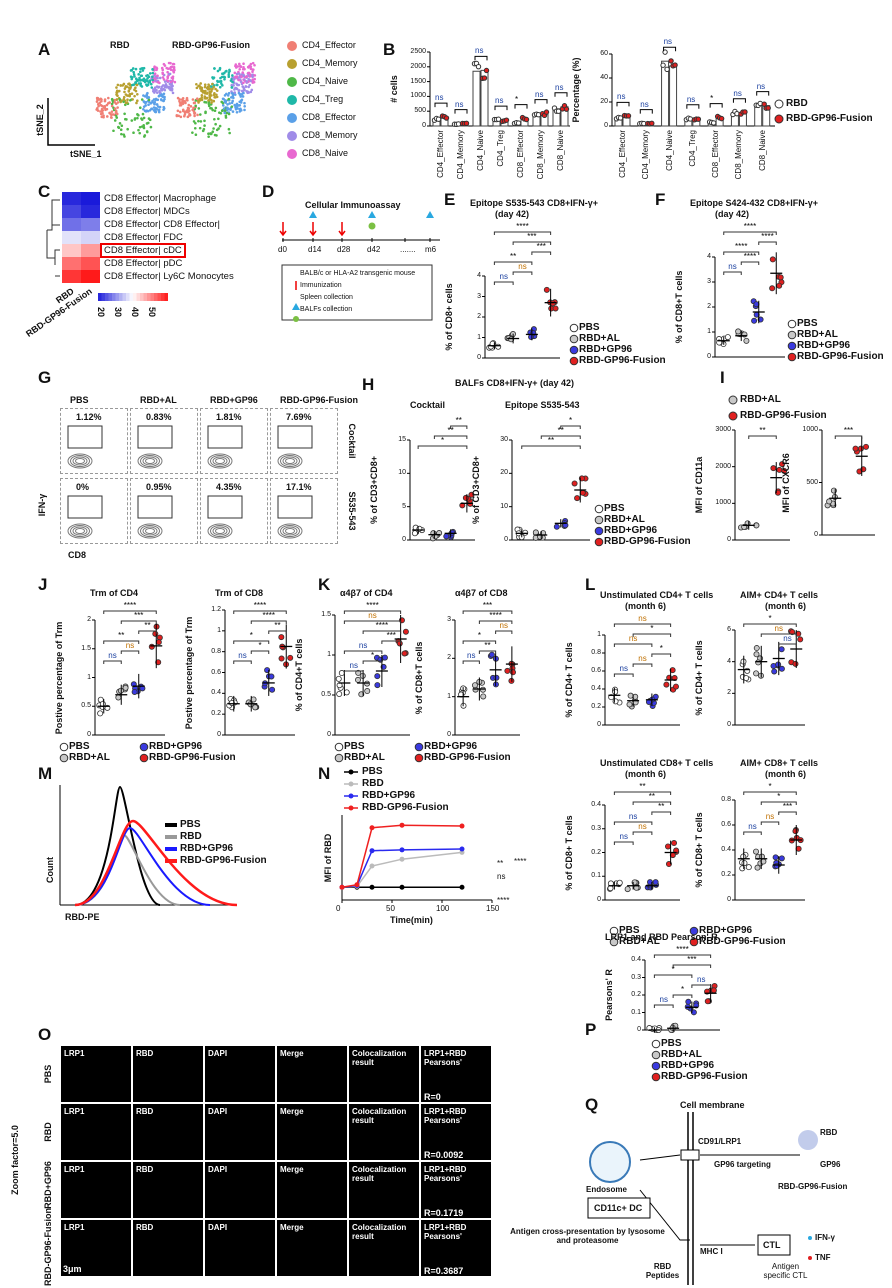  Describe the element at coordinates (661, 937) in the screenshot. I see `chart-title: LRP1 and RBD Pearson' R` at that location.